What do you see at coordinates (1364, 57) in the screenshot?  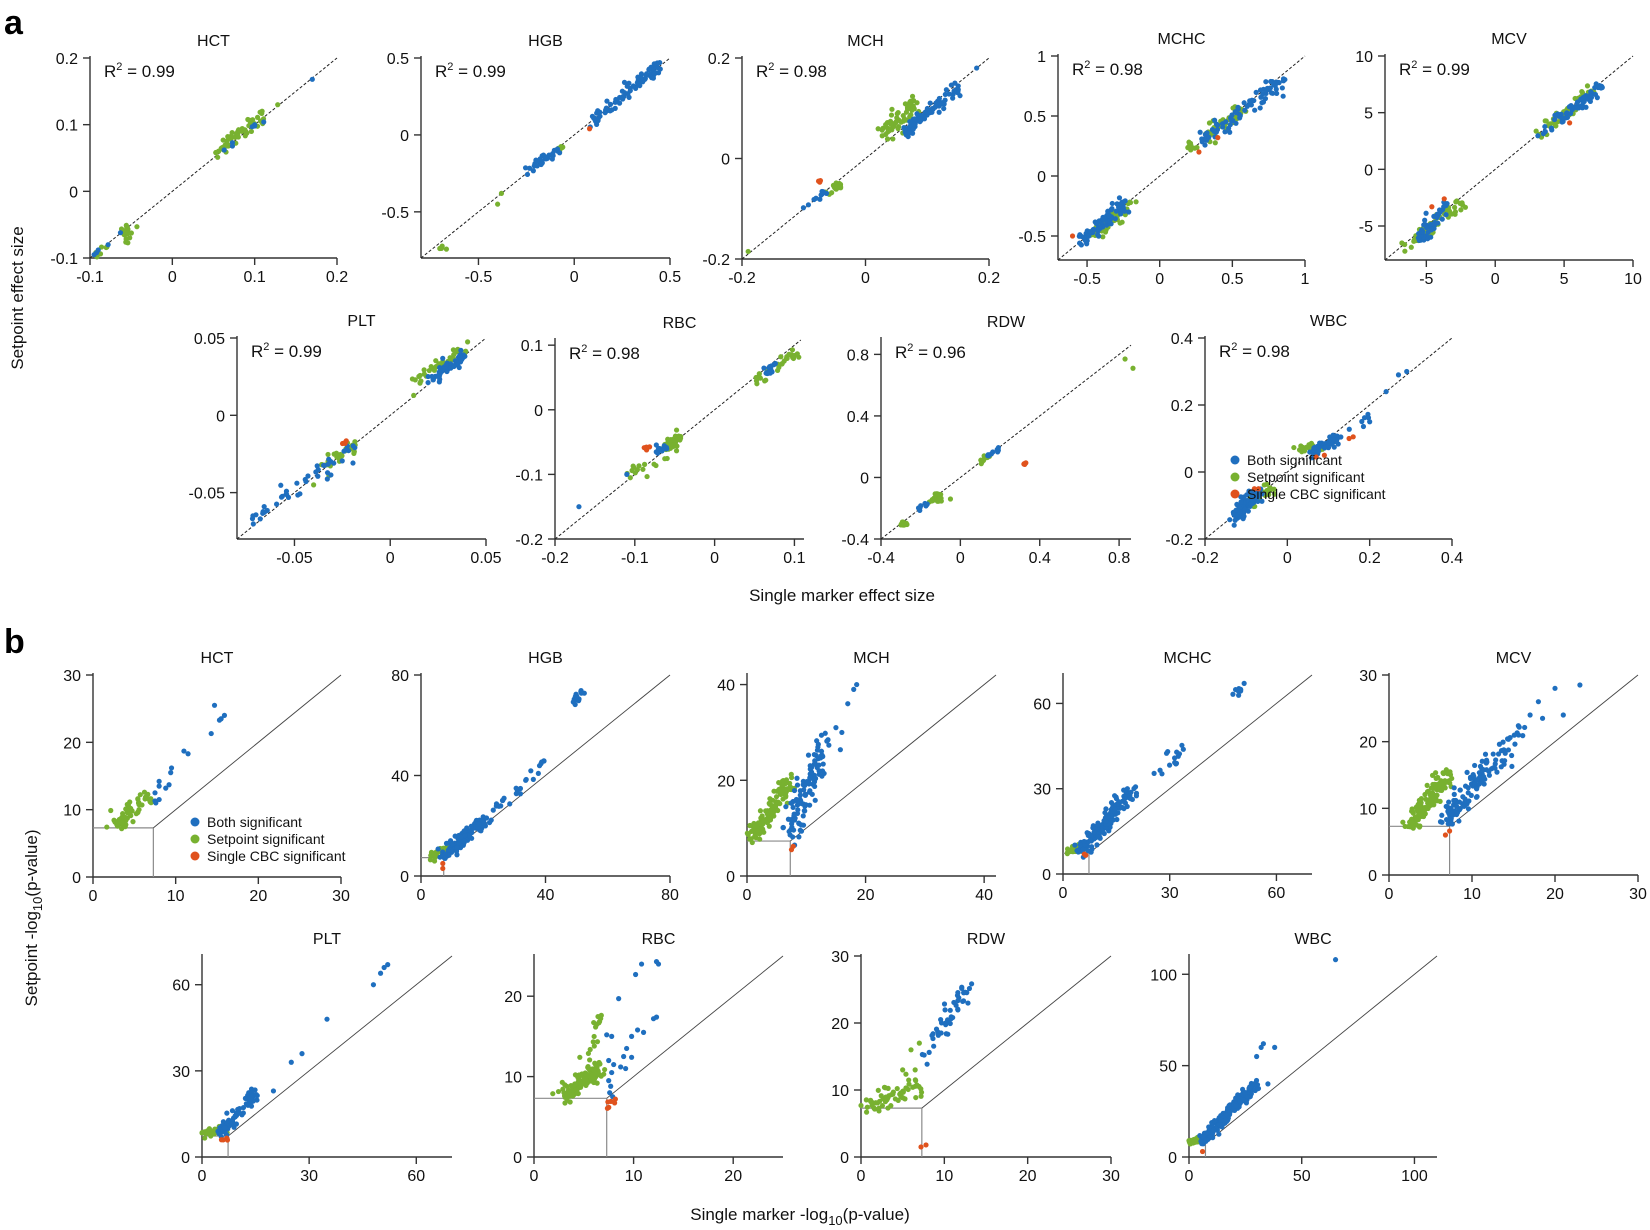 I see `y-tick-label: 10` at bounding box center [1364, 57].